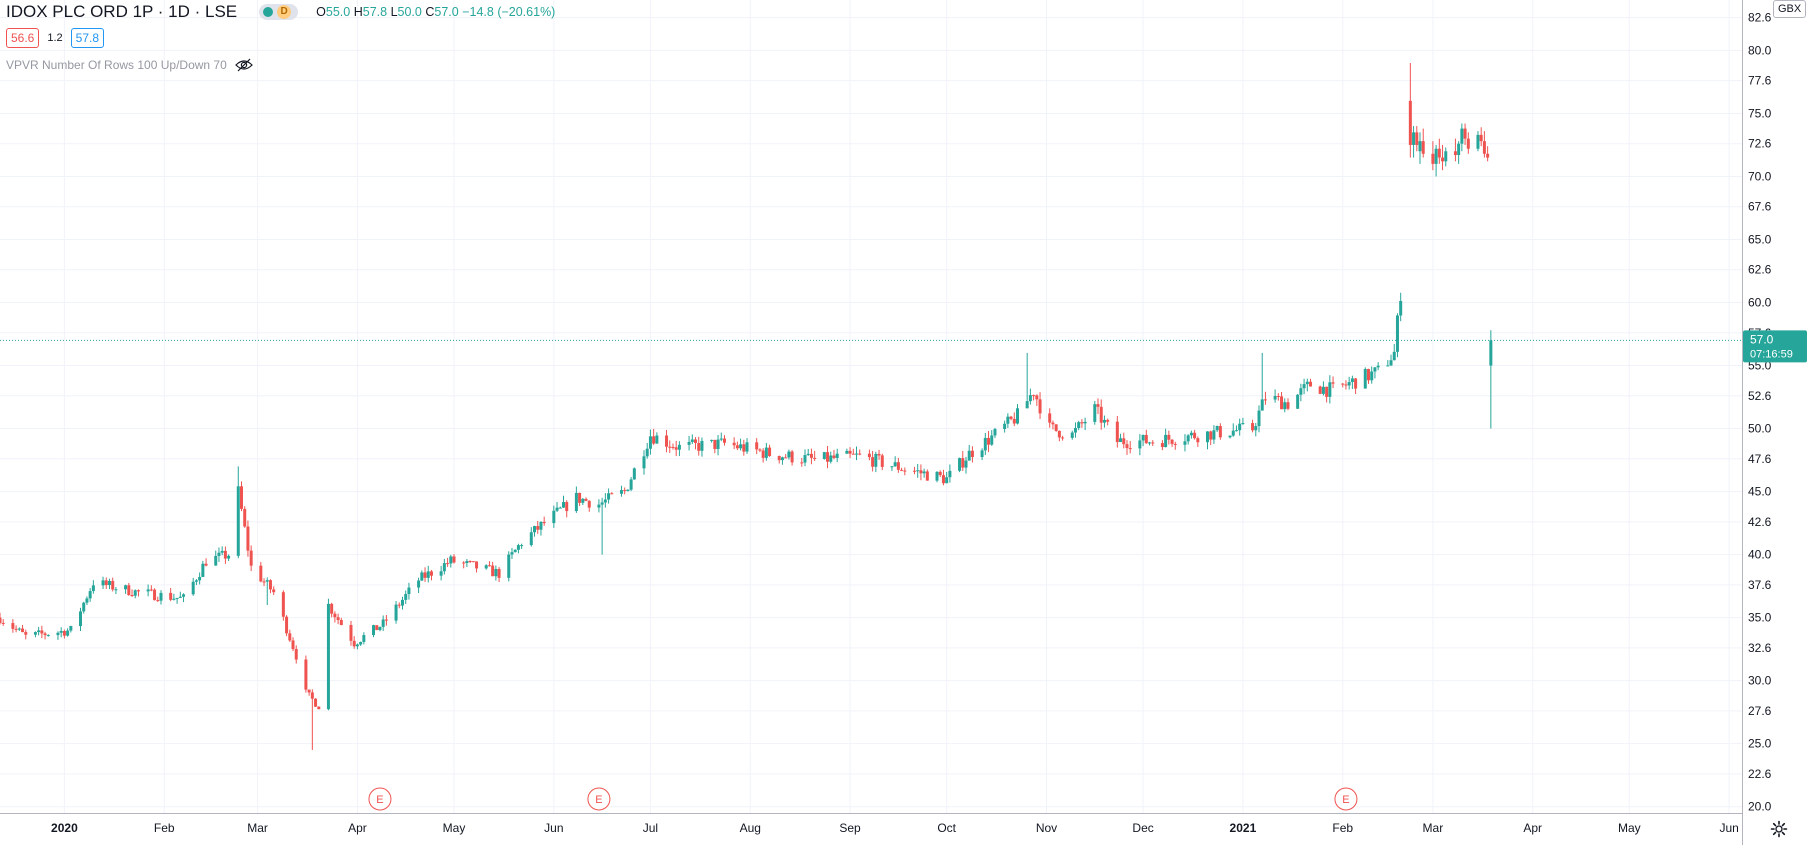  Describe the element at coordinates (23, 38) in the screenshot. I see `bid-price: 56.6` at that location.